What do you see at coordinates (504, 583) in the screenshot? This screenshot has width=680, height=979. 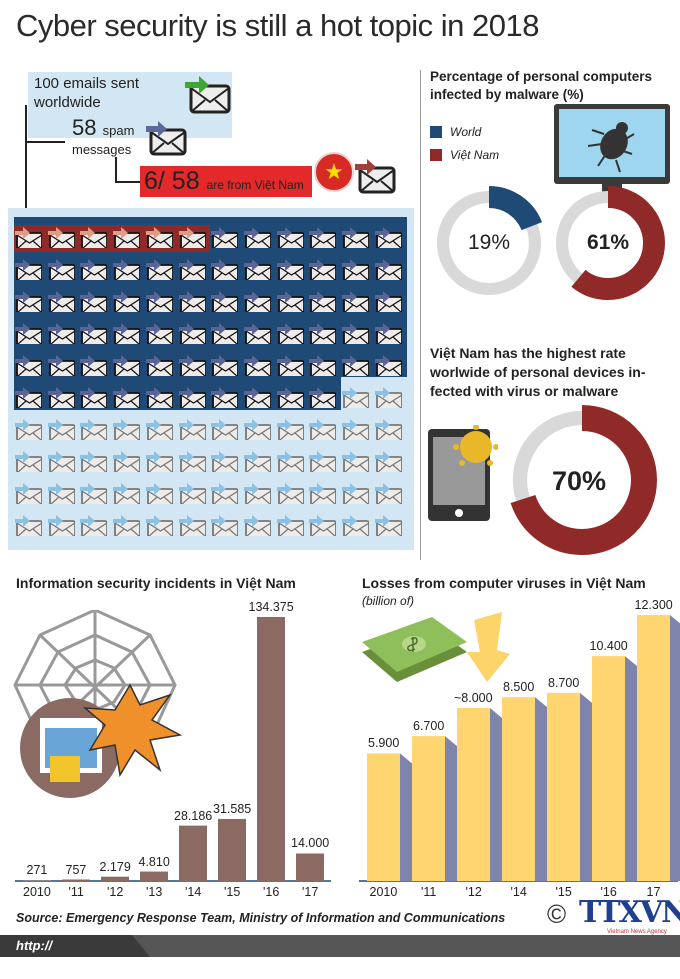 I see `losses-chart-title: Losses from computer viruses in Việt Nam` at bounding box center [504, 583].